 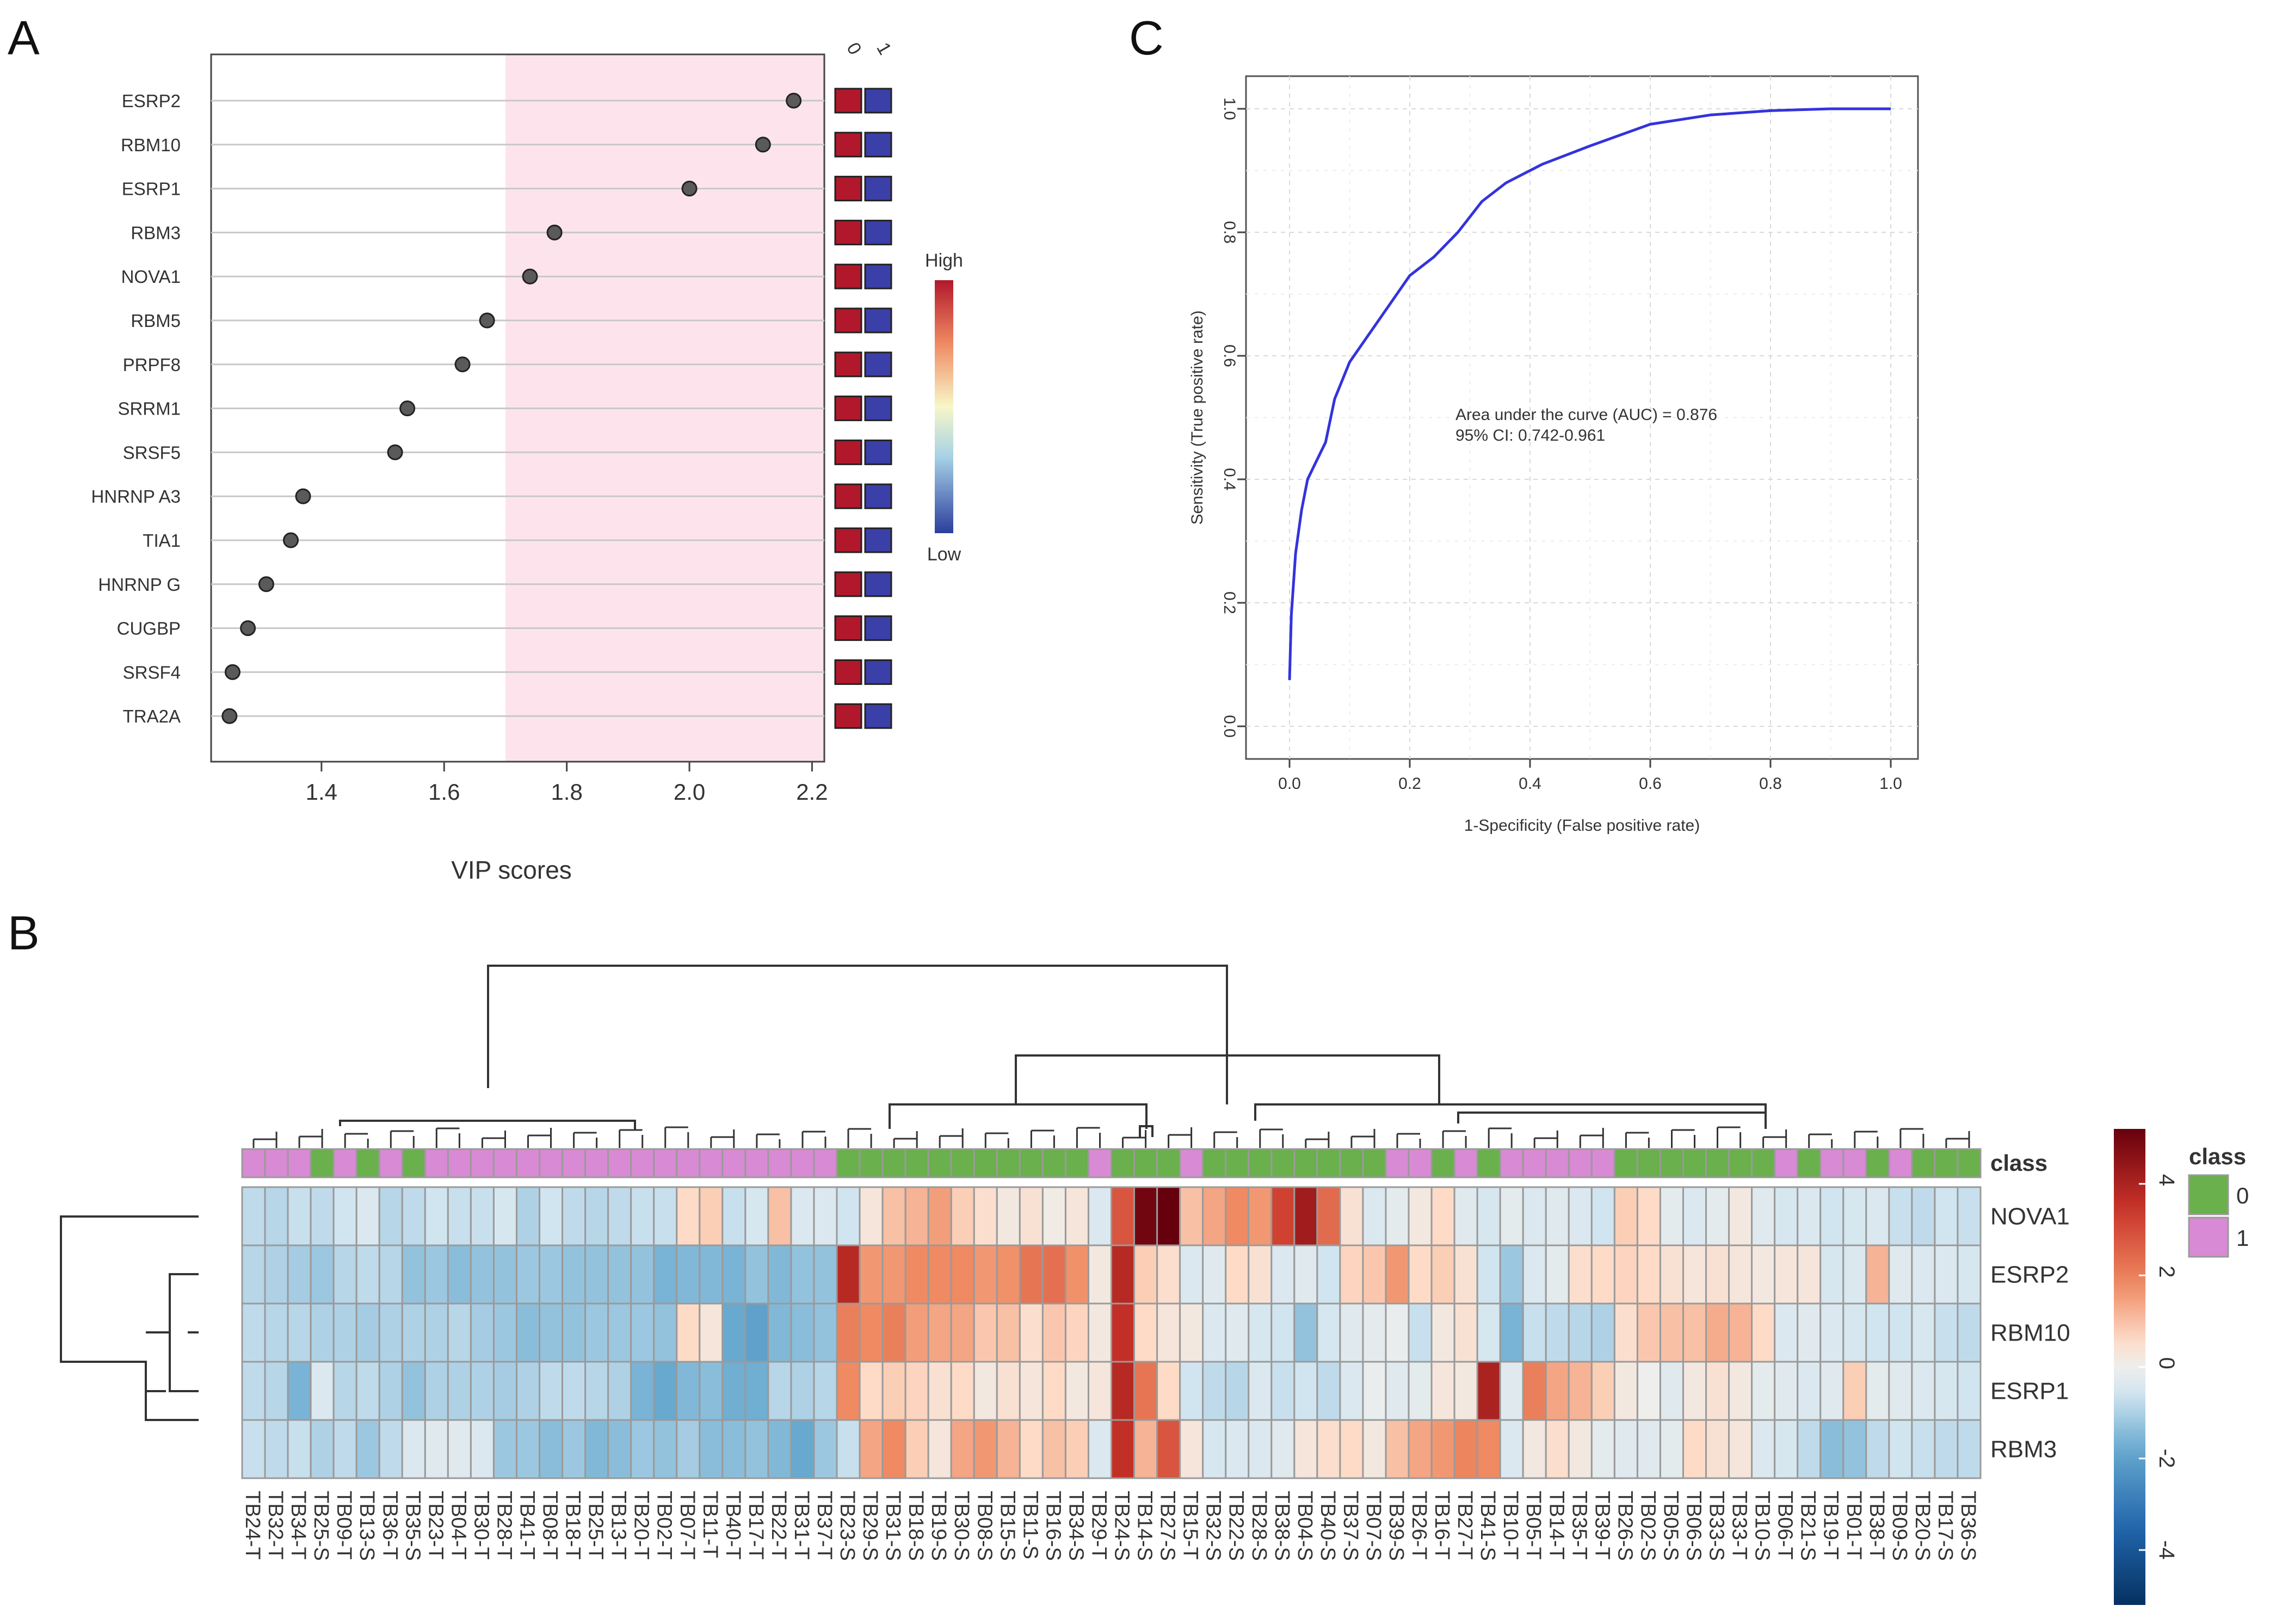 I want to click on sample-column-label: TB21-S, so click(x=1808, y=1526).